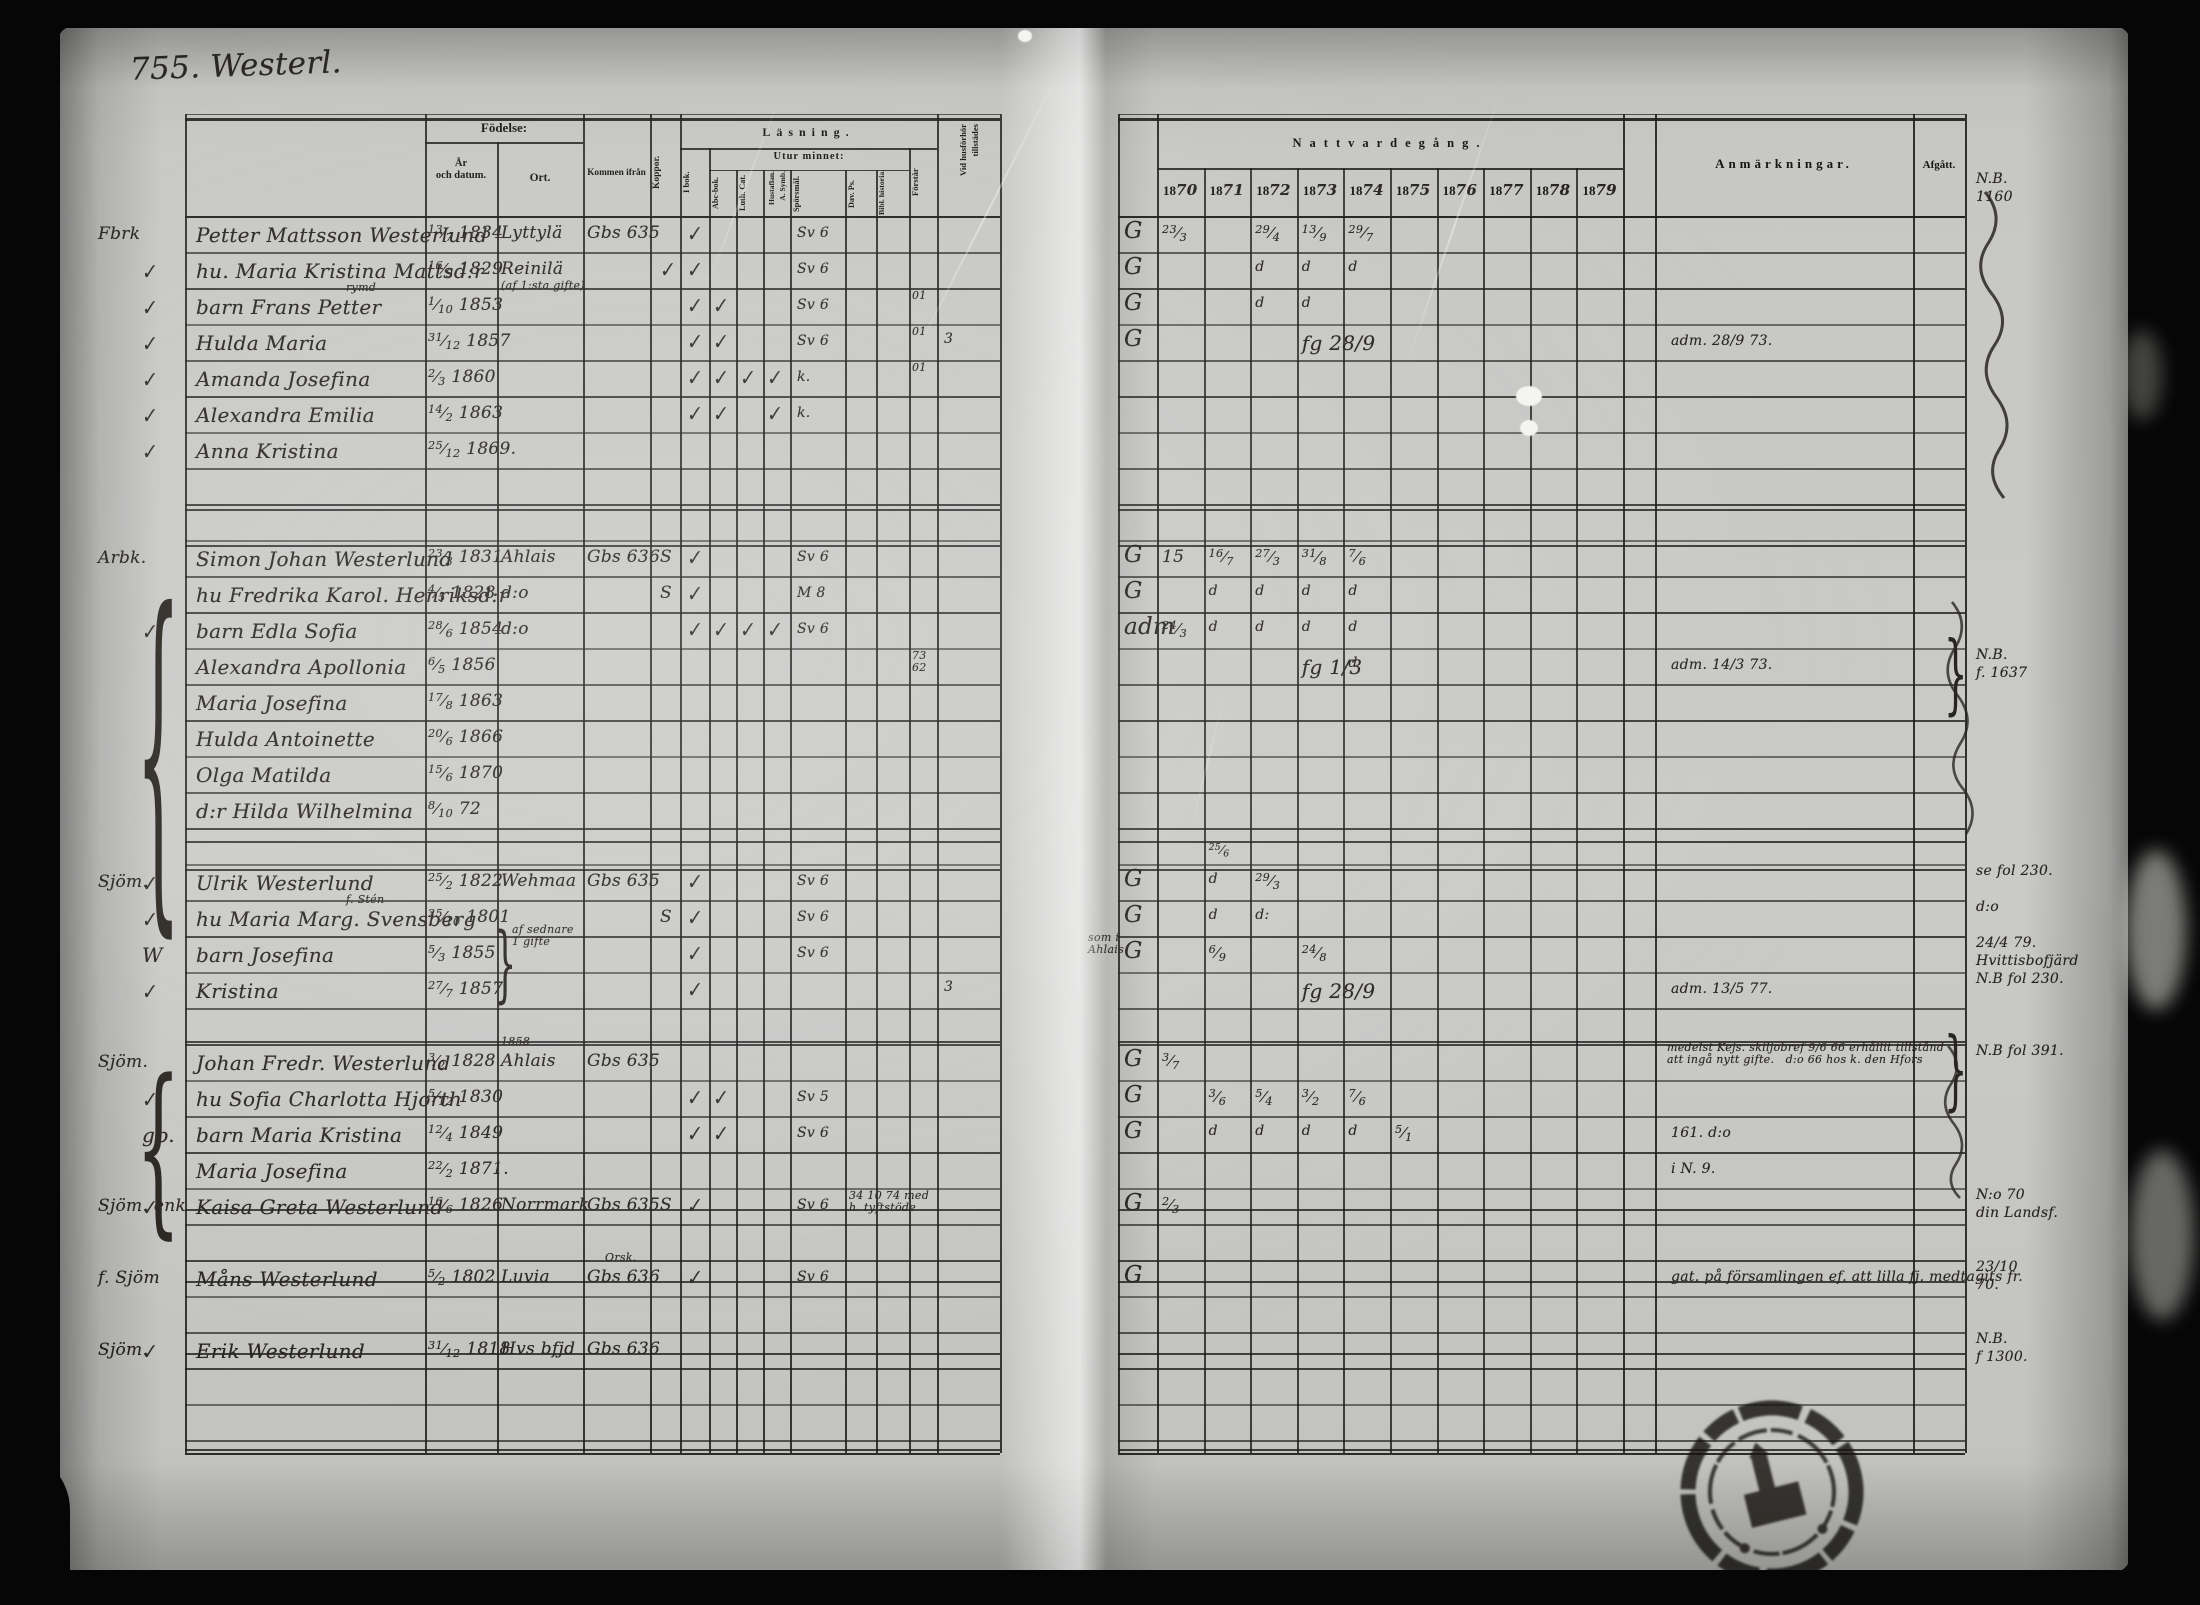  Describe the element at coordinates (528, 1061) in the screenshot. I see `birth-place: Ahlais` at that location.